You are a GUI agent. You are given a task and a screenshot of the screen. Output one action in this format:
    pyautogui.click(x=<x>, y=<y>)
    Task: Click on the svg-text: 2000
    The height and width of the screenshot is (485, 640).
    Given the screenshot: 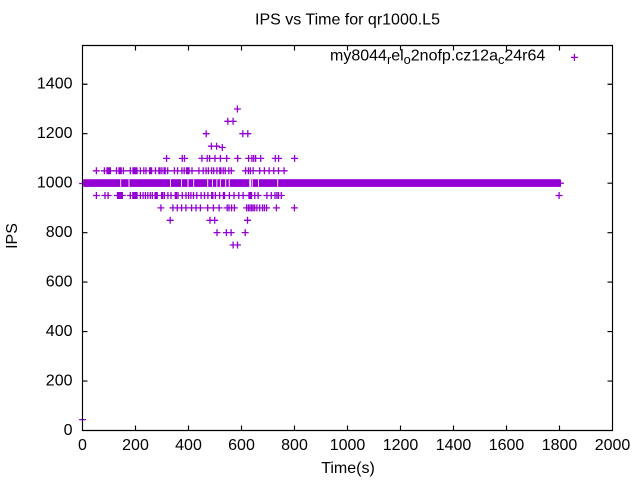 What is the action you would take?
    pyautogui.click(x=613, y=445)
    